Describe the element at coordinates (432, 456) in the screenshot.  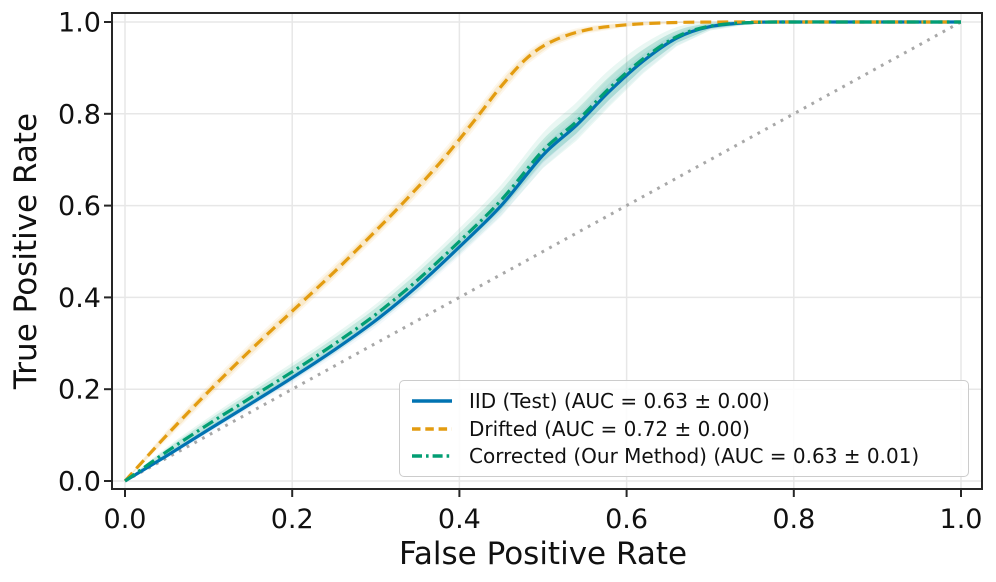
I see `legend-line-icon-corrected` at that location.